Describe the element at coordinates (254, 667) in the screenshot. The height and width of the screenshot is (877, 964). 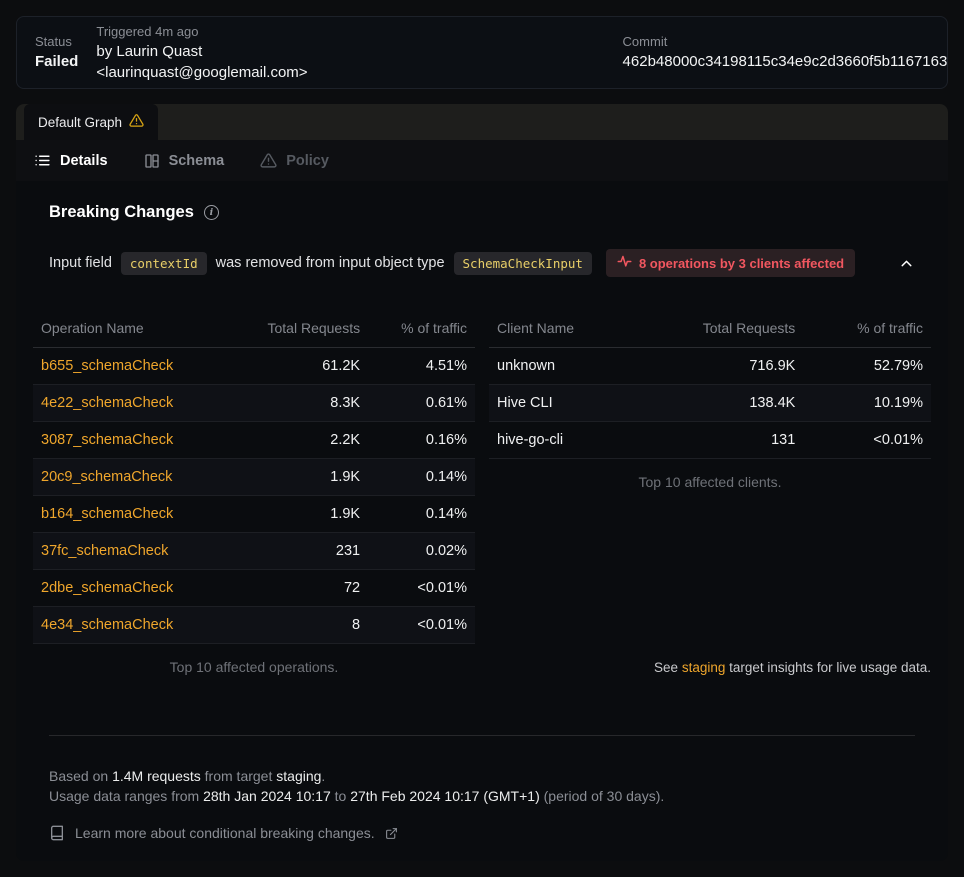
I see `operations-caption: Top 10 affected operations.` at that location.